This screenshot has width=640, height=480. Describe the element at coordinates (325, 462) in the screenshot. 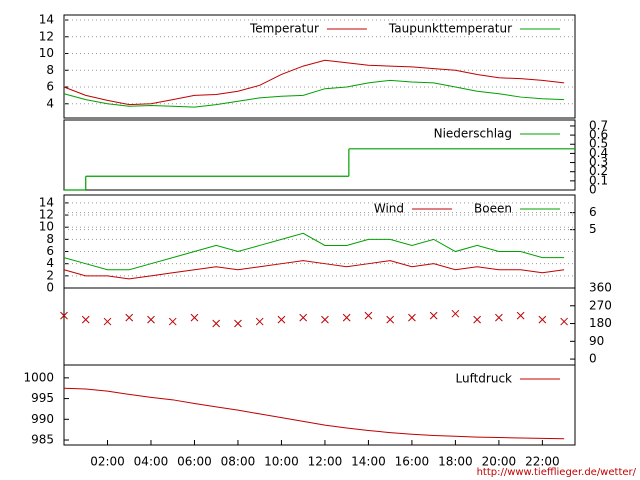

I see `x-tick-label: 12:00` at that location.